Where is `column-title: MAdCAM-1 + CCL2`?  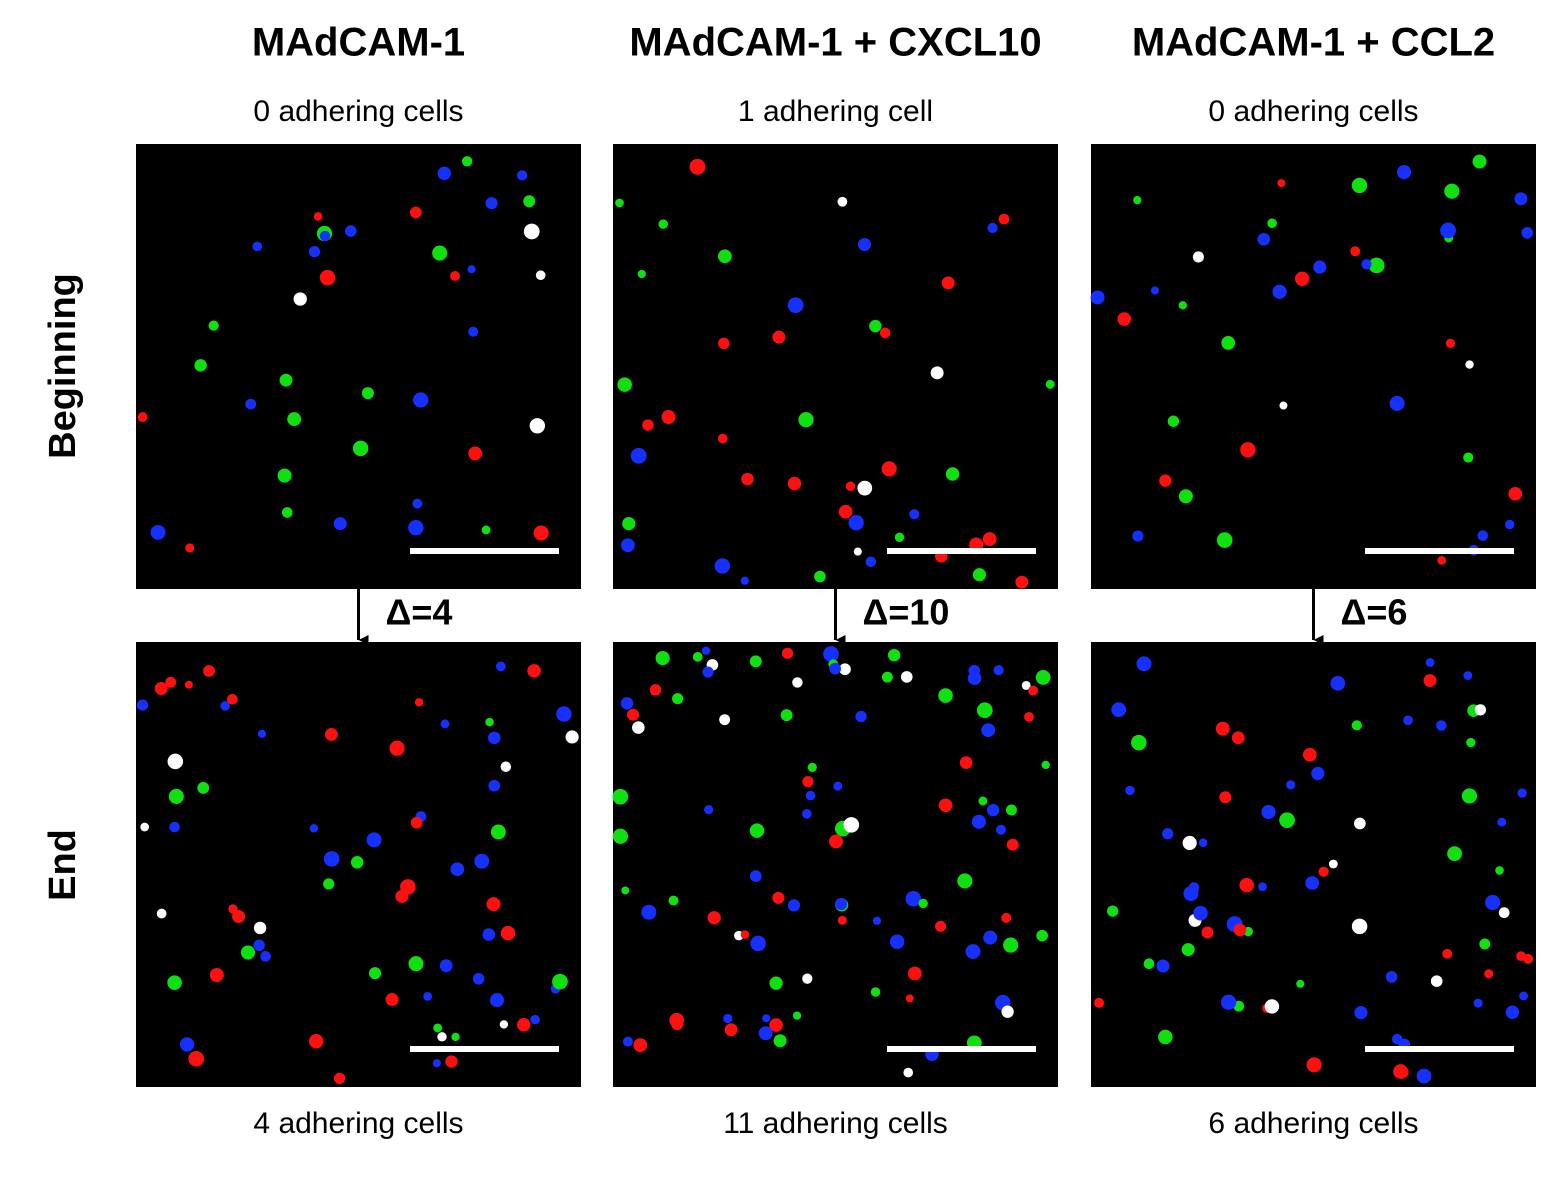 column-title: MAdCAM-1 + CCL2 is located at coordinates (1313, 43).